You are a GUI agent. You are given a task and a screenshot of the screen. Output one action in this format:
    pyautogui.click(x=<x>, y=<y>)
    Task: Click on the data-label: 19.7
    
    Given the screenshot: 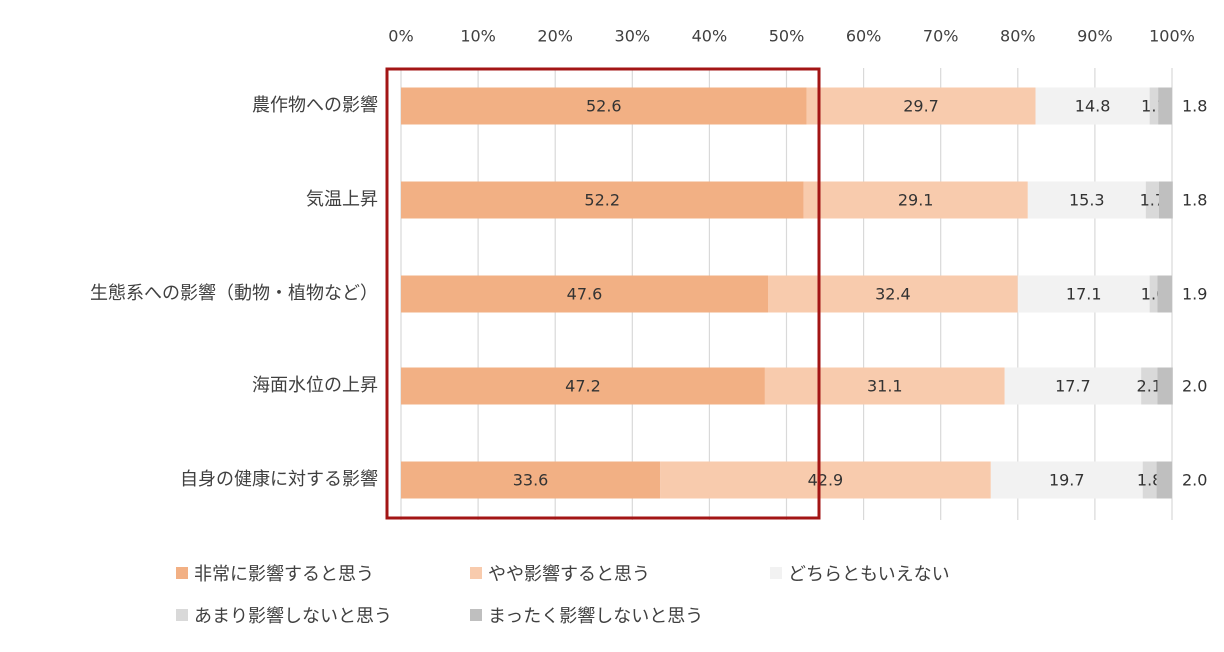 What is the action you would take?
    pyautogui.click(x=1067, y=480)
    